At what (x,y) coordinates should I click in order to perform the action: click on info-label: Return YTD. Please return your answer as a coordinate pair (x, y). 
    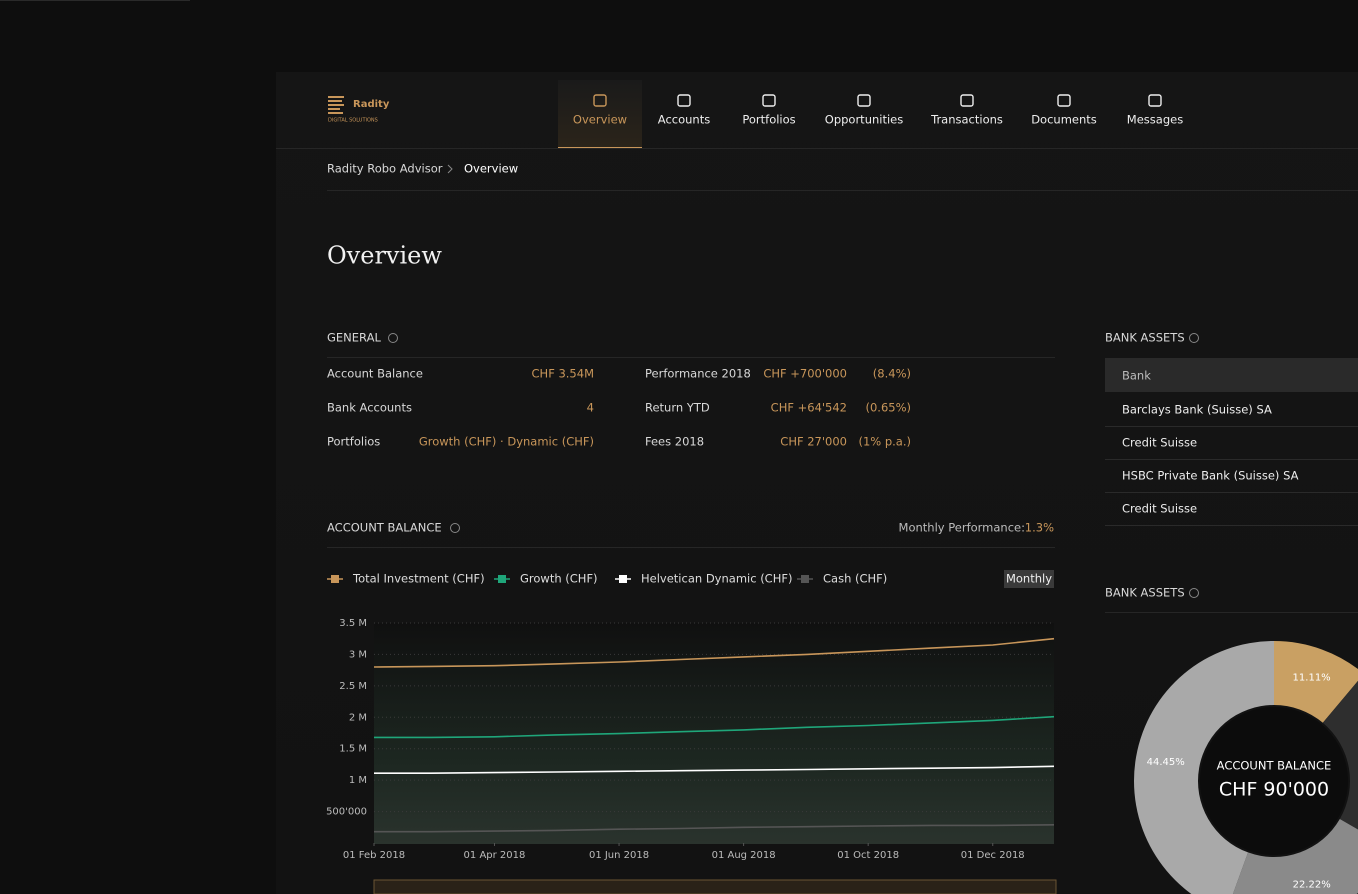
    Looking at the image, I should click on (677, 408).